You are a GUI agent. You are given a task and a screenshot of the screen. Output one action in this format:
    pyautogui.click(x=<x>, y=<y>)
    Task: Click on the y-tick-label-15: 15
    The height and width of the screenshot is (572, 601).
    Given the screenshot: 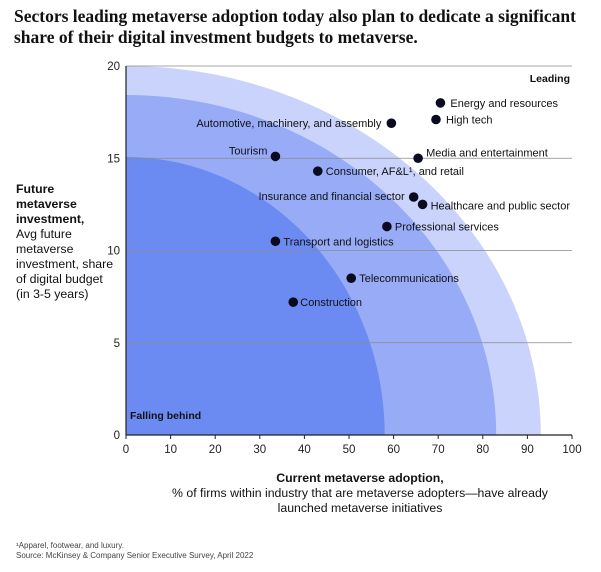 What is the action you would take?
    pyautogui.click(x=113, y=159)
    